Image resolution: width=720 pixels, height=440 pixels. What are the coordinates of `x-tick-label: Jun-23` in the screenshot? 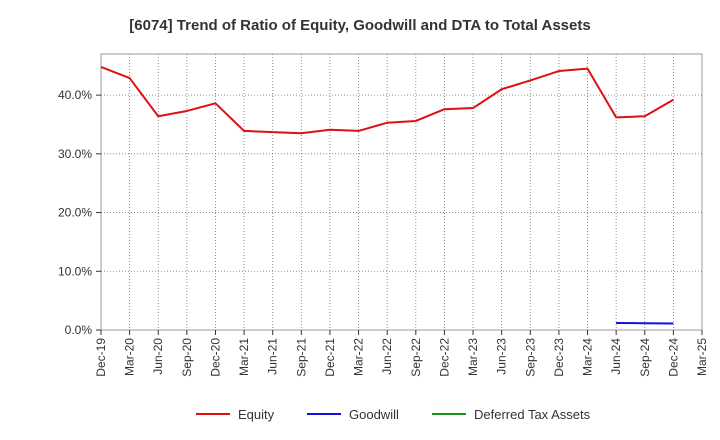 It's located at (502, 356).